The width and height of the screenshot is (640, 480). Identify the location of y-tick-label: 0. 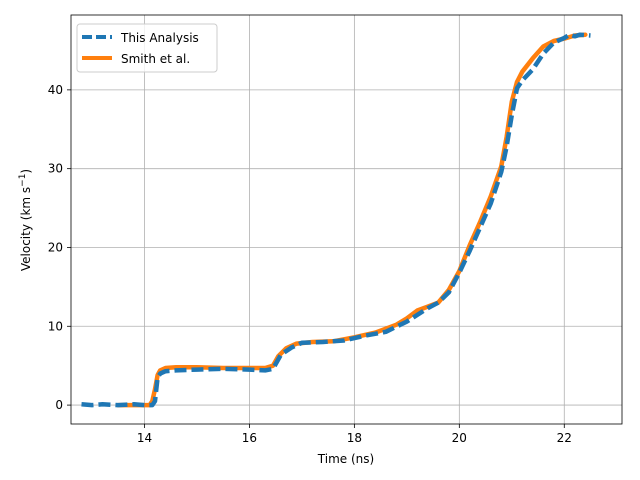
(59, 405).